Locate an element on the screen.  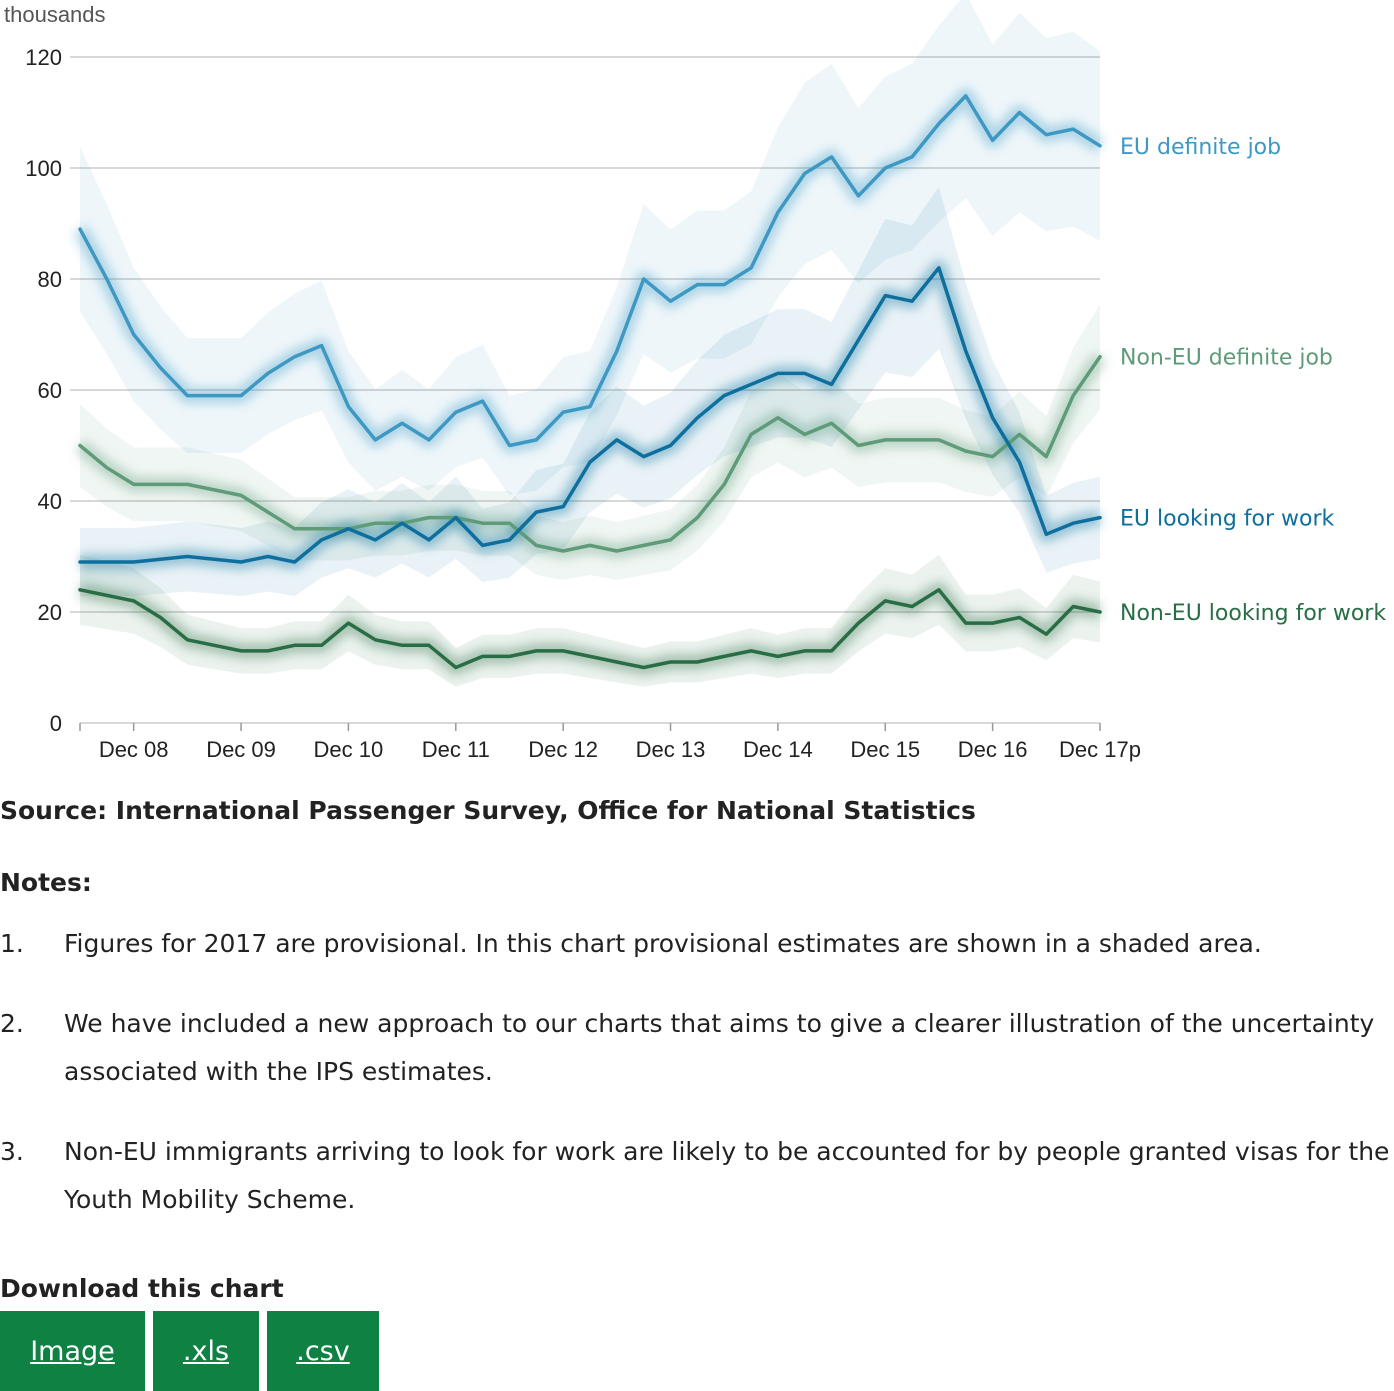
download-csv-button: .csv is located at coordinates (323, 1351).